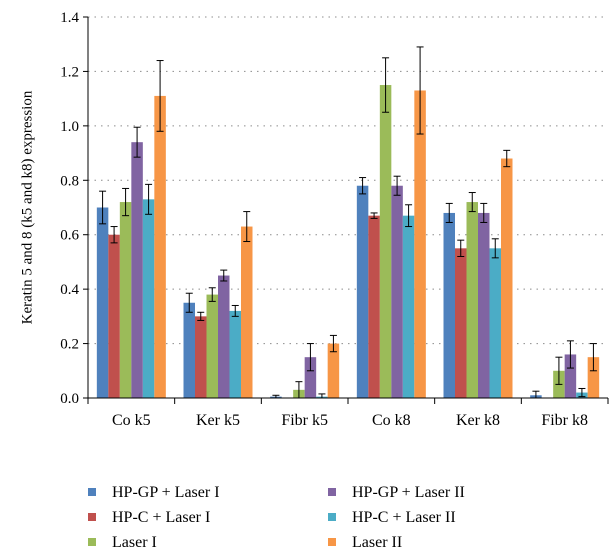  What do you see at coordinates (69, 345) in the screenshot?
I see `y-tick-label: 0.2` at bounding box center [69, 345].